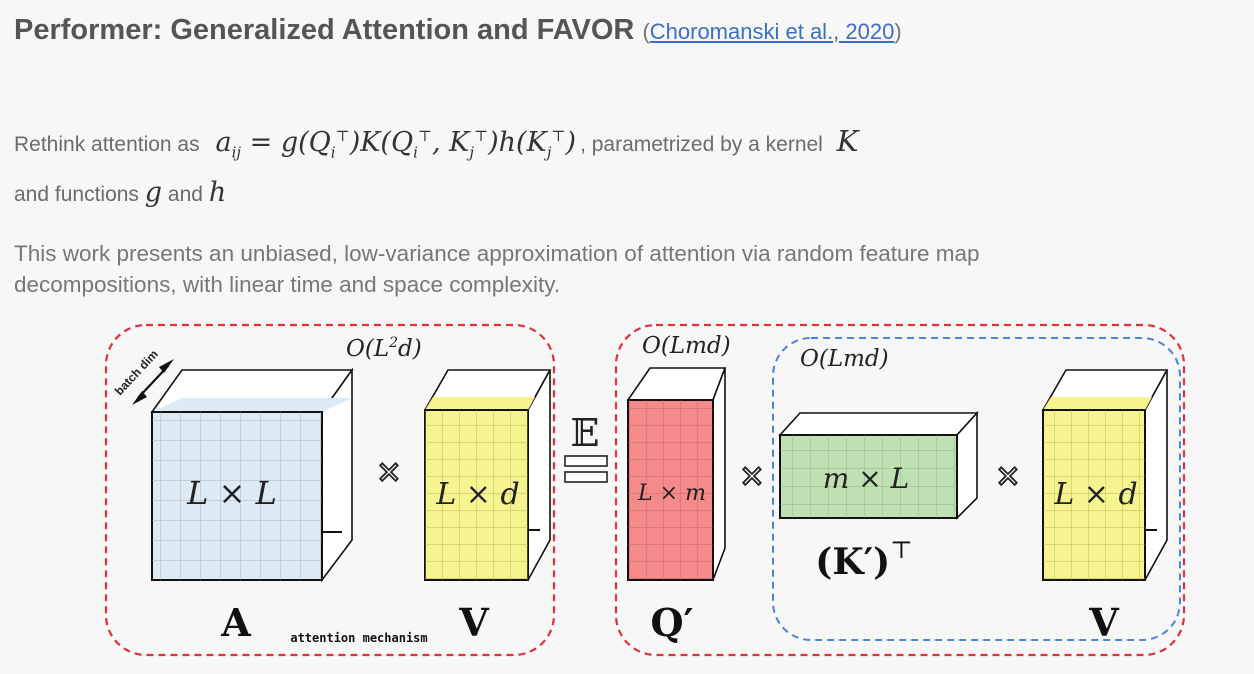 This screenshot has height=674, width=1254. I want to click on attention-equation: aij = g(Qi⊤)K(Qi⊤, Kj⊤)h(Kj⊤), so click(396, 144).